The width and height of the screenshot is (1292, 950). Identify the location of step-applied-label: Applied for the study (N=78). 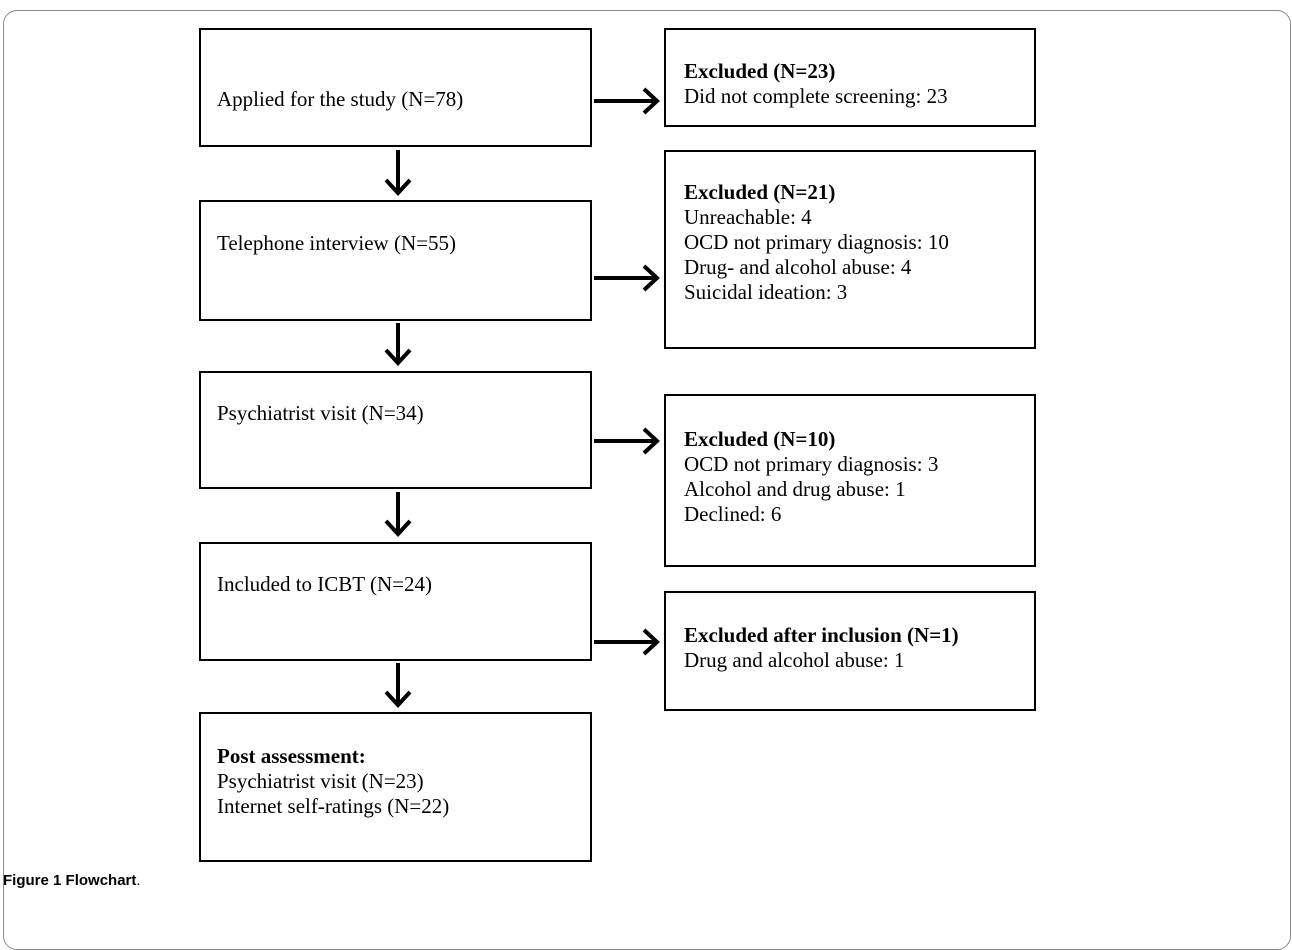
(340, 99).